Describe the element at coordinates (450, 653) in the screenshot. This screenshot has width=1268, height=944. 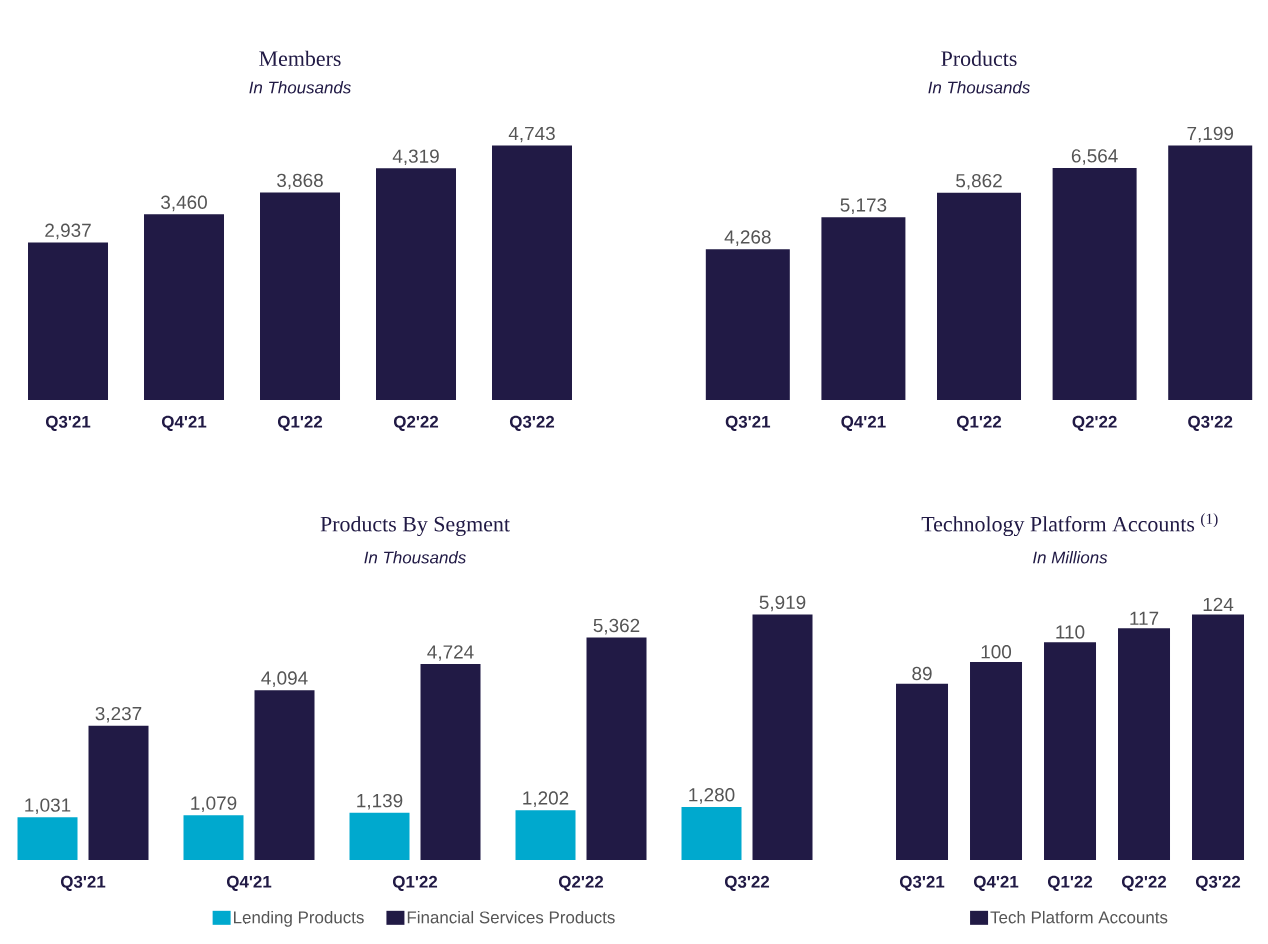
I see `data-label: 4,724` at that location.